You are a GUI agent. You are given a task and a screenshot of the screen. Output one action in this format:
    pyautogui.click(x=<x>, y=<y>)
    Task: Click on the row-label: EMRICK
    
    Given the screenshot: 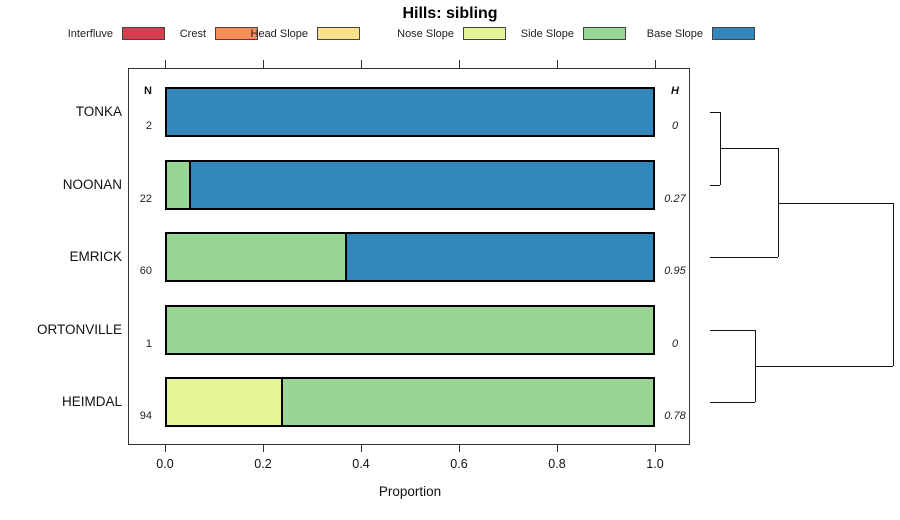 What is the action you would take?
    pyautogui.click(x=95, y=256)
    